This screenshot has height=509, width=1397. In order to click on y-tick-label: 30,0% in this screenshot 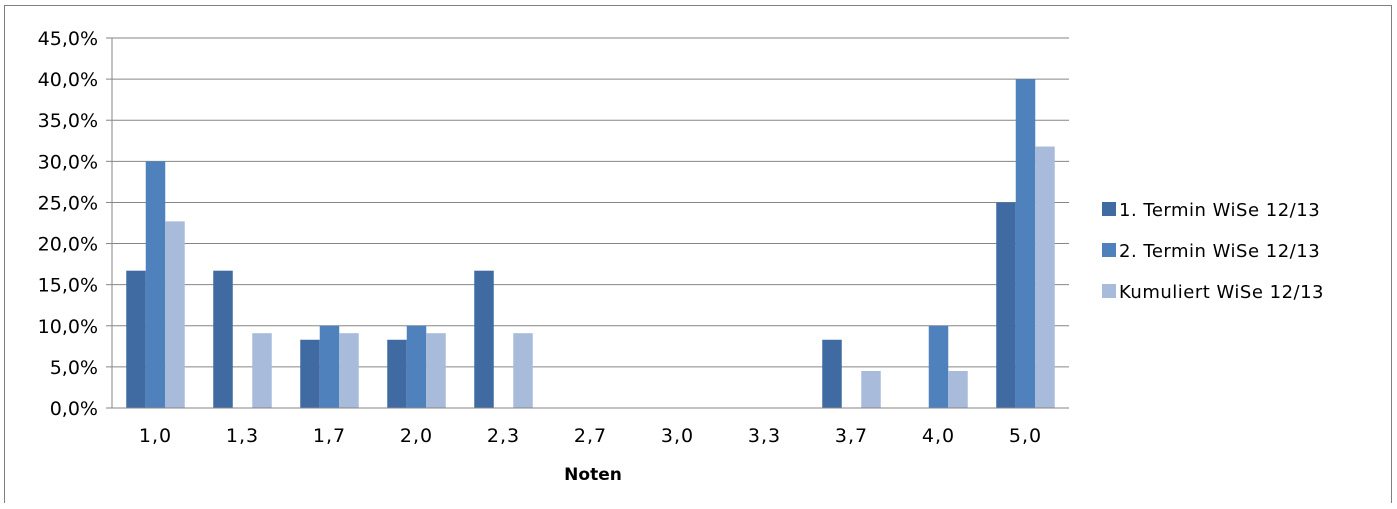, I will do `click(68, 162)`.